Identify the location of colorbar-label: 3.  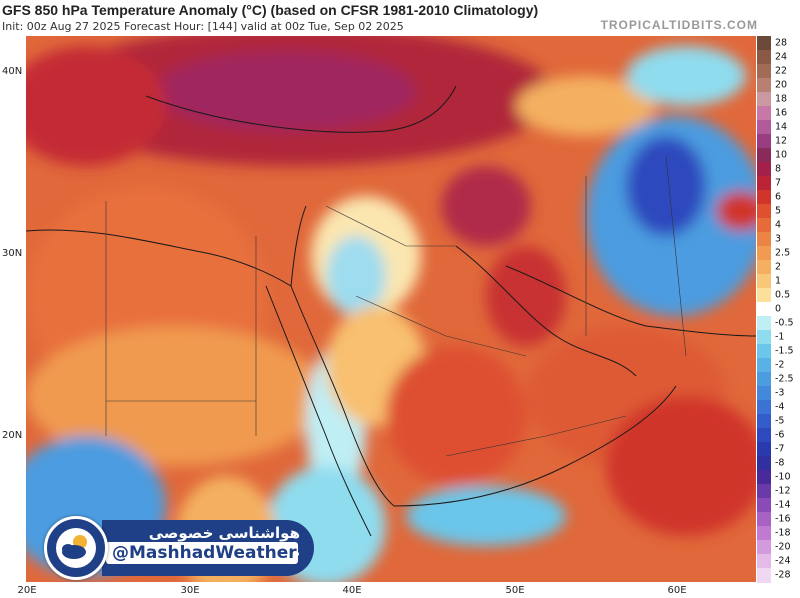
(778, 239).